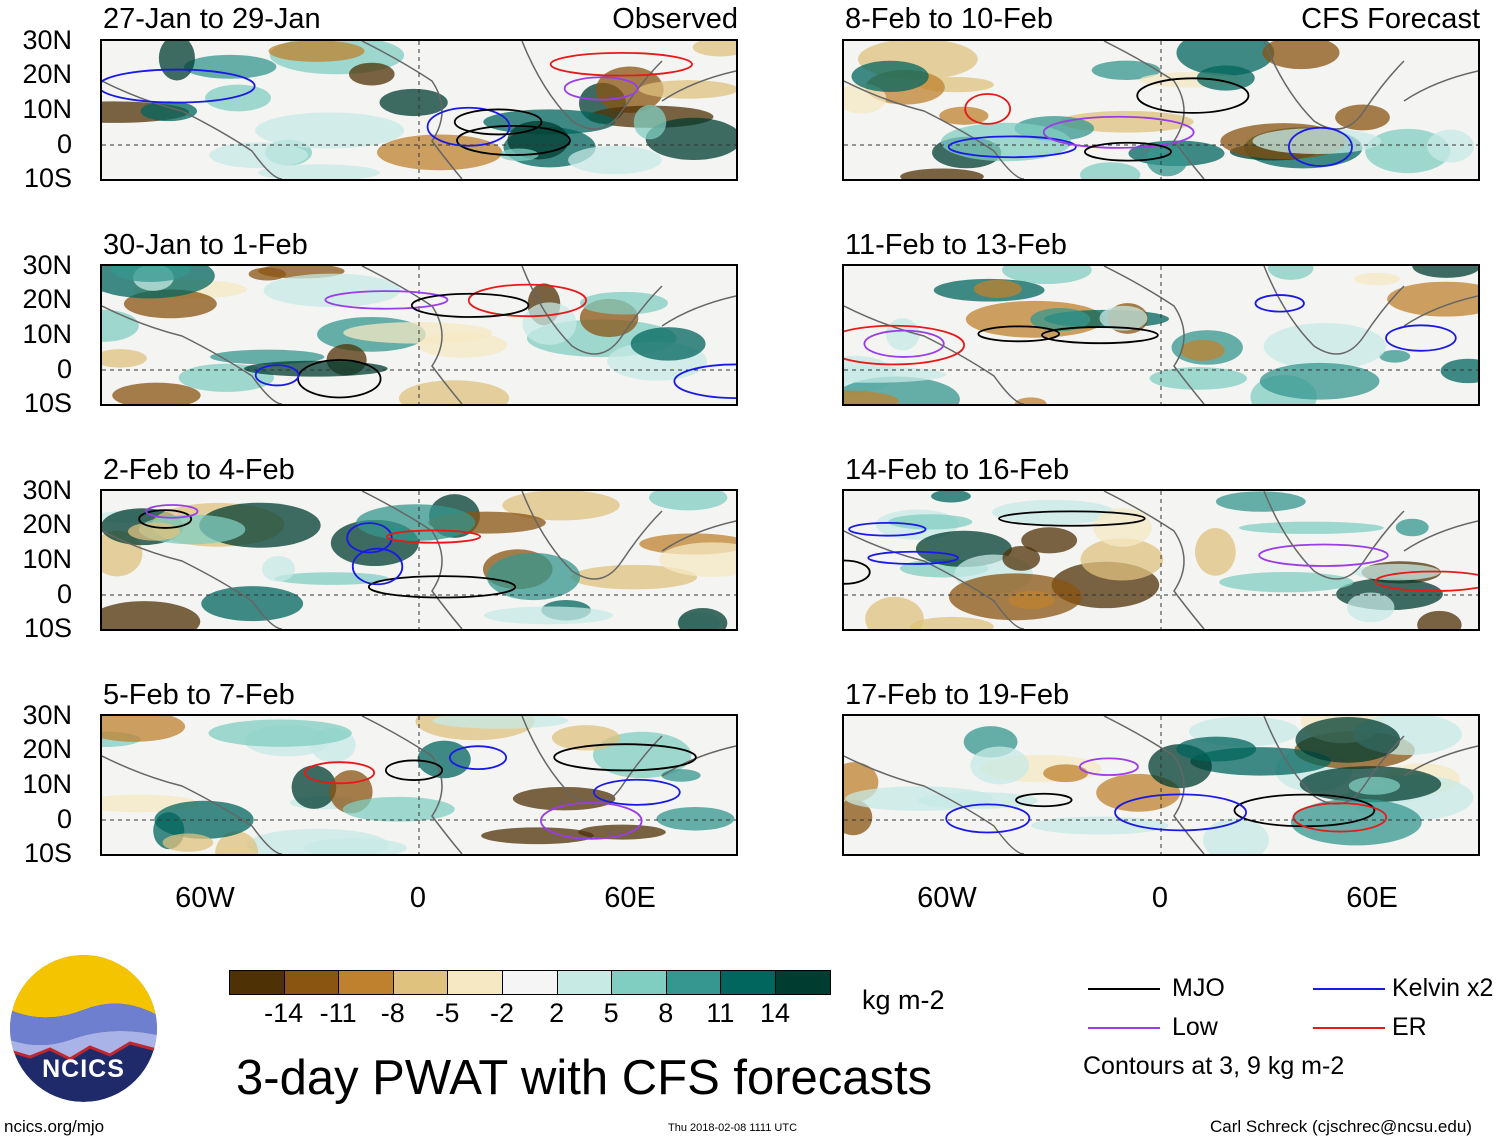 The image size is (1510, 1142). I want to click on observed-label: Observed, so click(675, 19).